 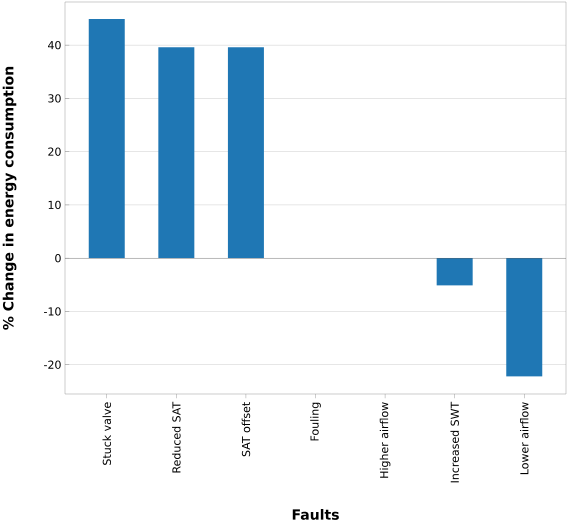 What do you see at coordinates (58, 258) in the screenshot?
I see `y-tick-label: 0` at bounding box center [58, 258].